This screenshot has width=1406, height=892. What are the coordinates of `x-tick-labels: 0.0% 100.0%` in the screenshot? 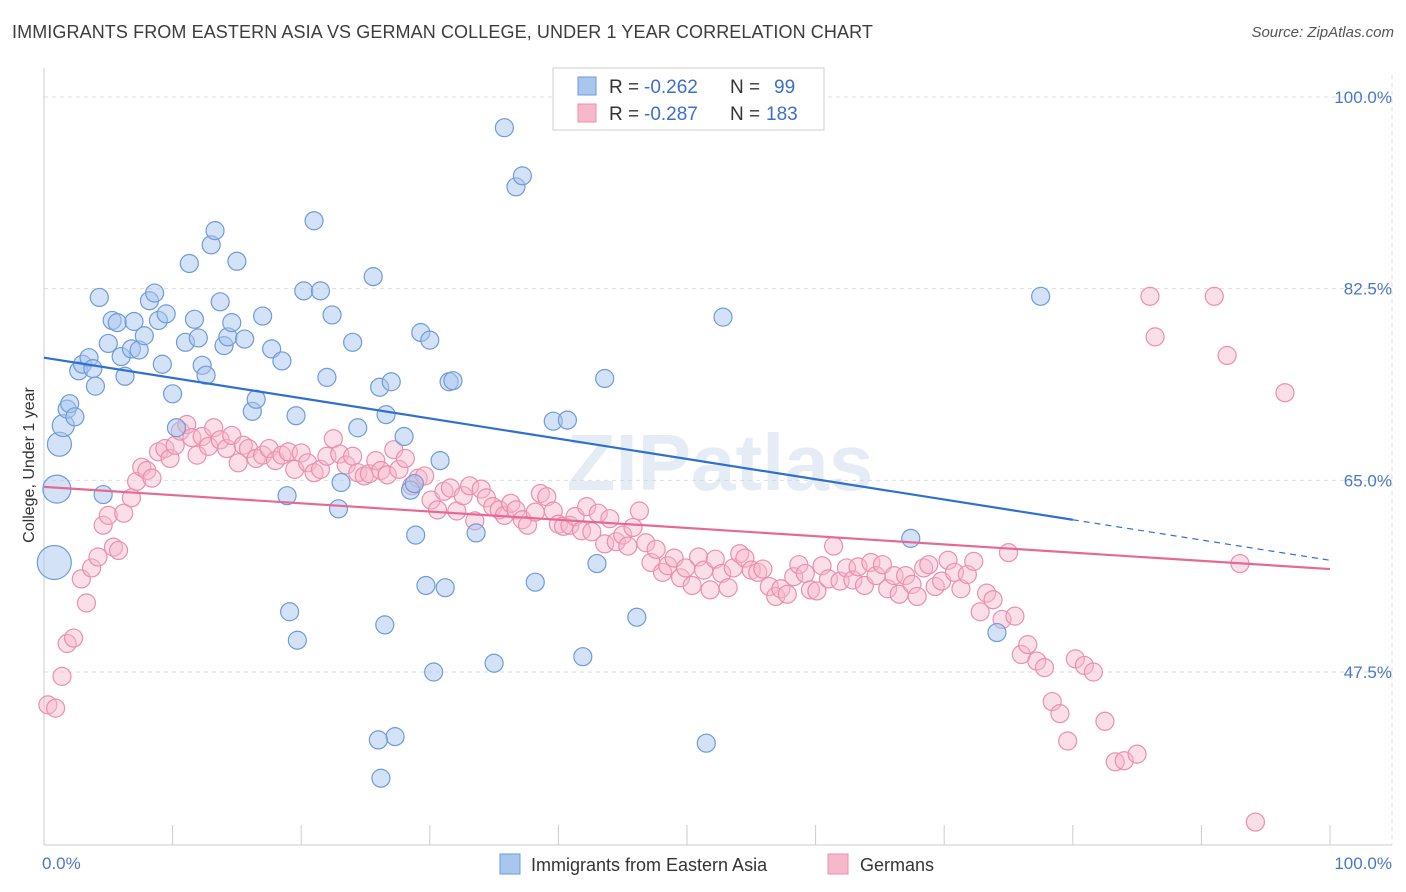 It's located at (717, 863).